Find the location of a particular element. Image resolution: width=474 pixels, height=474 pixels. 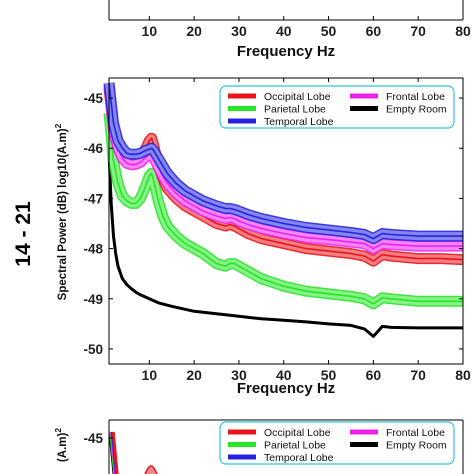

group-label: 14 - 21 is located at coordinates (23, 234).